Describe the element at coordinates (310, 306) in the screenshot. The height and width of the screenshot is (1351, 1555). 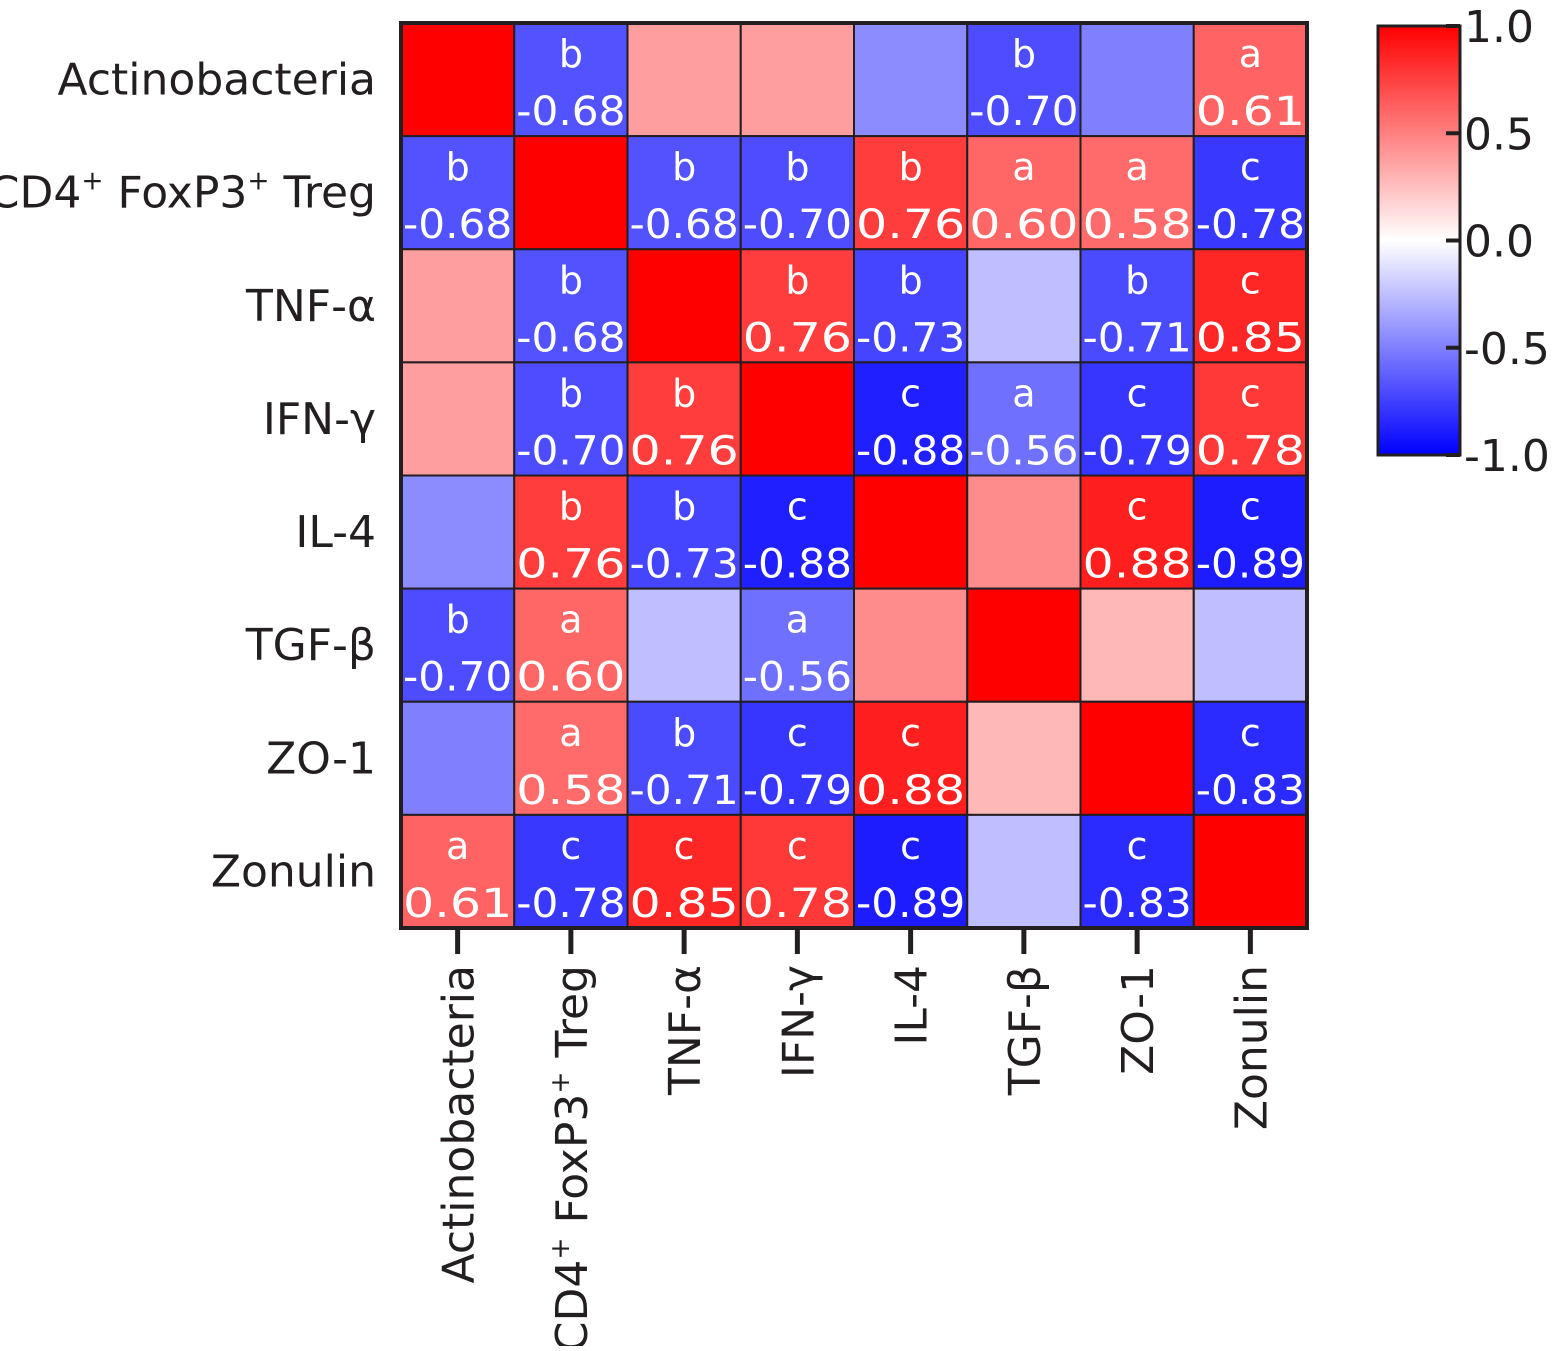
I see `row-label-tnf: TNF-α` at that location.